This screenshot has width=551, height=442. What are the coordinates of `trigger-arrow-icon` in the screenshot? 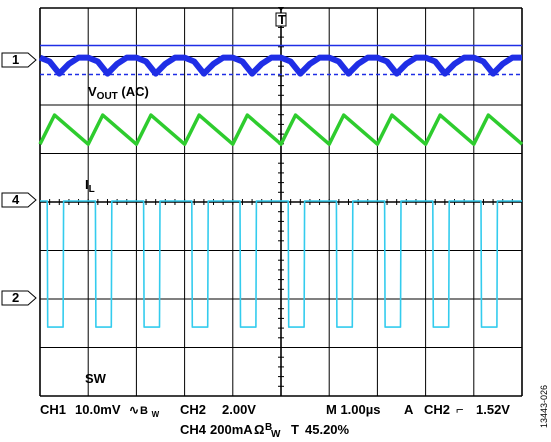 It's located at (281, 9).